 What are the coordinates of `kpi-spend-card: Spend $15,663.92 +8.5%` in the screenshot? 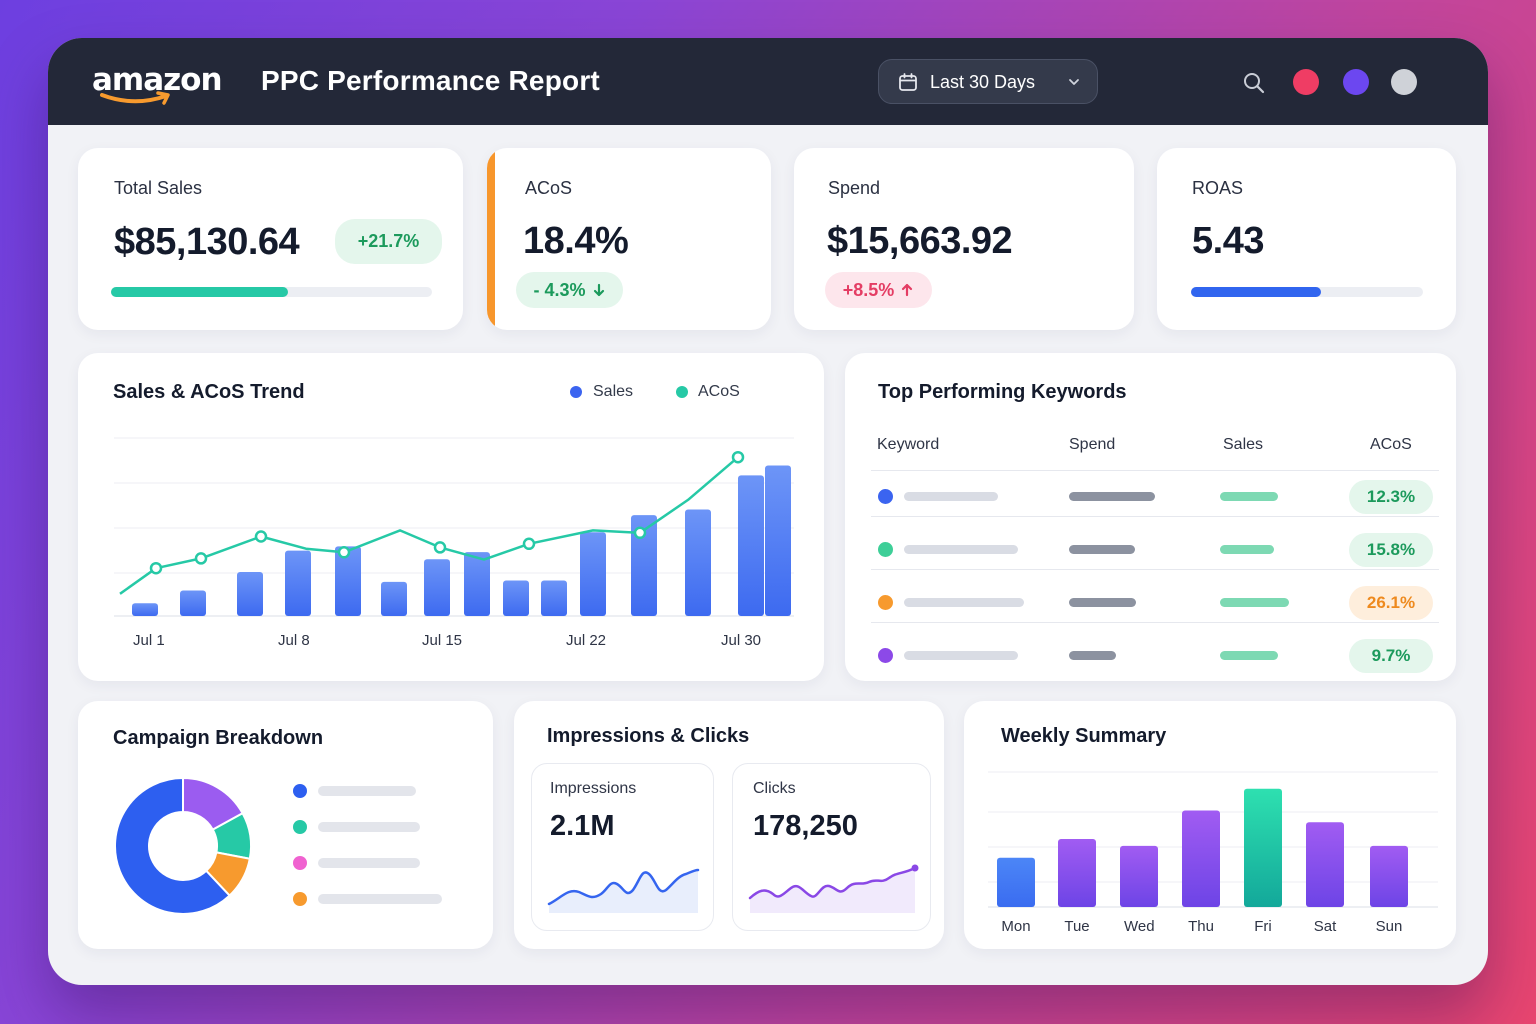 It's located at (964, 239).